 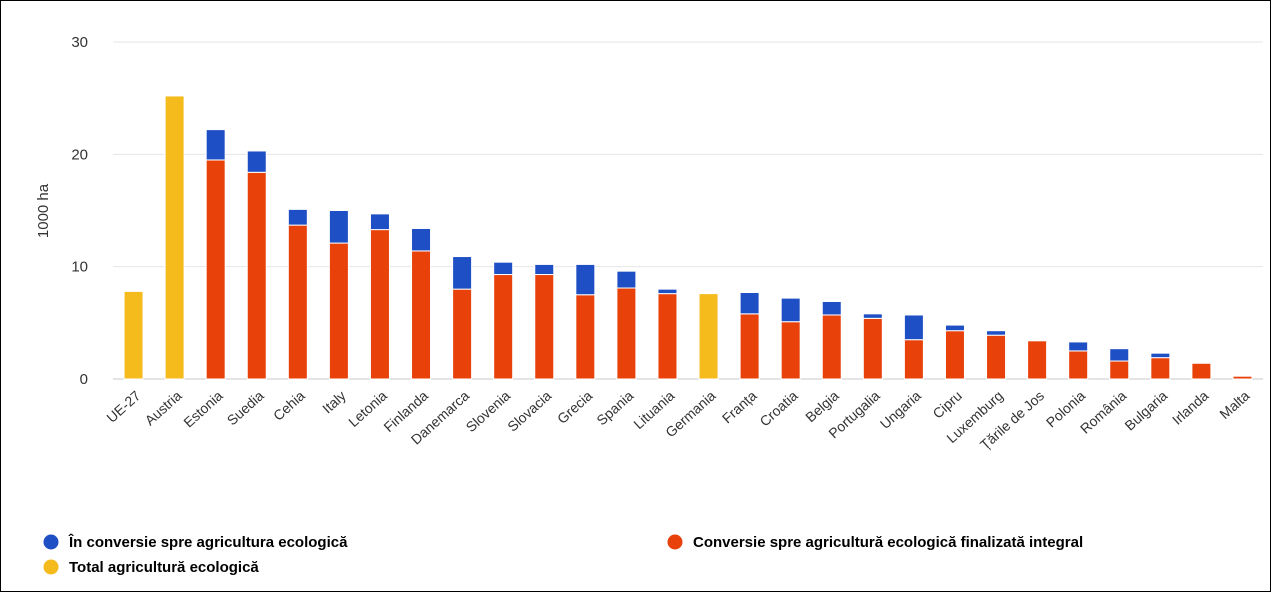 I want to click on y-axis-label: 1000 ha, so click(x=43, y=210).